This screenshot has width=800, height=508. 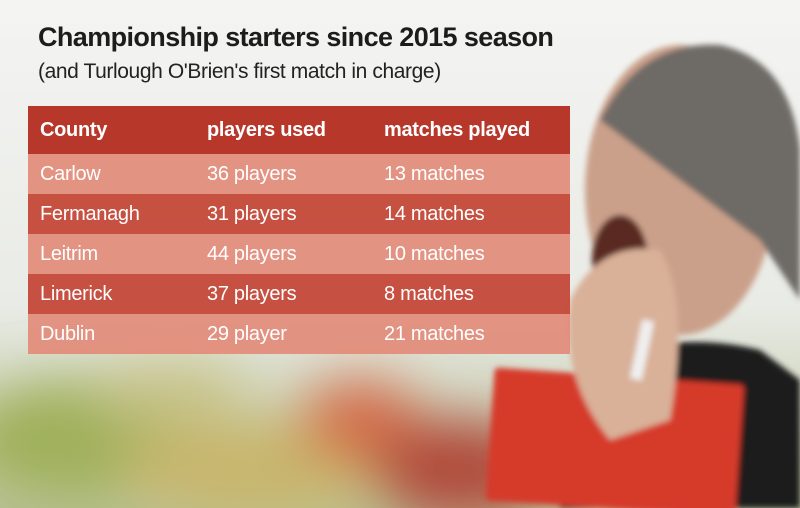 I want to click on table-cell: 37 players, so click(x=283, y=294).